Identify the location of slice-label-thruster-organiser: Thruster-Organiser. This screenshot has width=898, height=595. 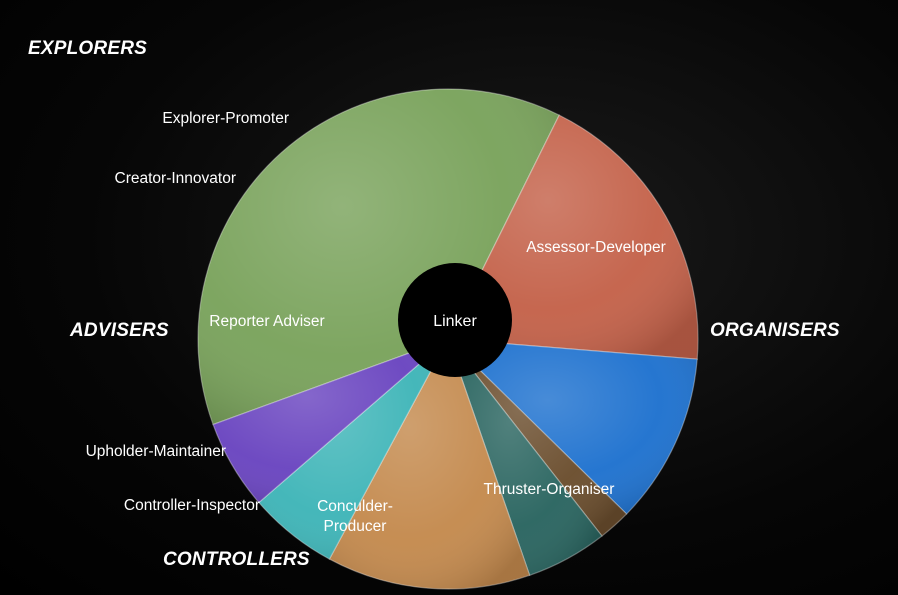
(549, 489).